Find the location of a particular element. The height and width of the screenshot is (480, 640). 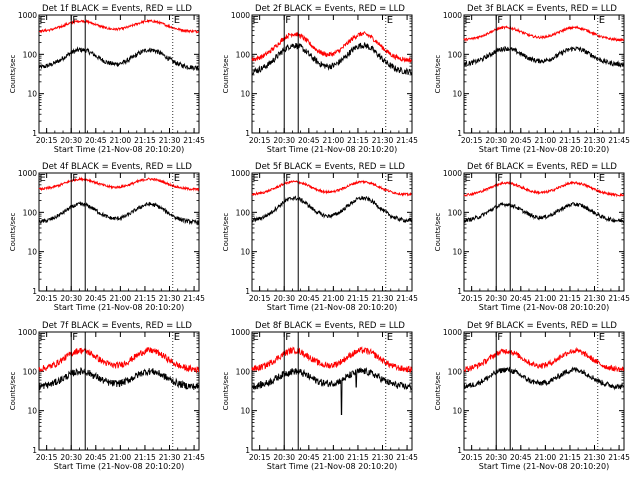

panel-title: Det 1f BLACK = Events, RED = LLD is located at coordinates (117, 9).